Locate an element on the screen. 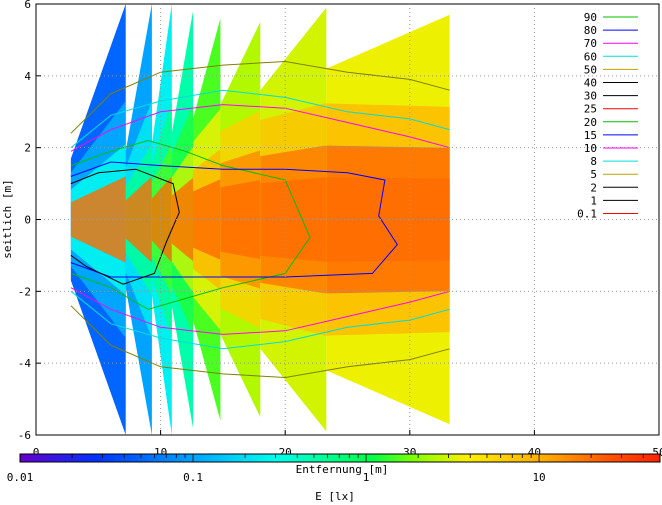 The width and height of the screenshot is (662, 505). legend-label: 50 is located at coordinates (590, 69).